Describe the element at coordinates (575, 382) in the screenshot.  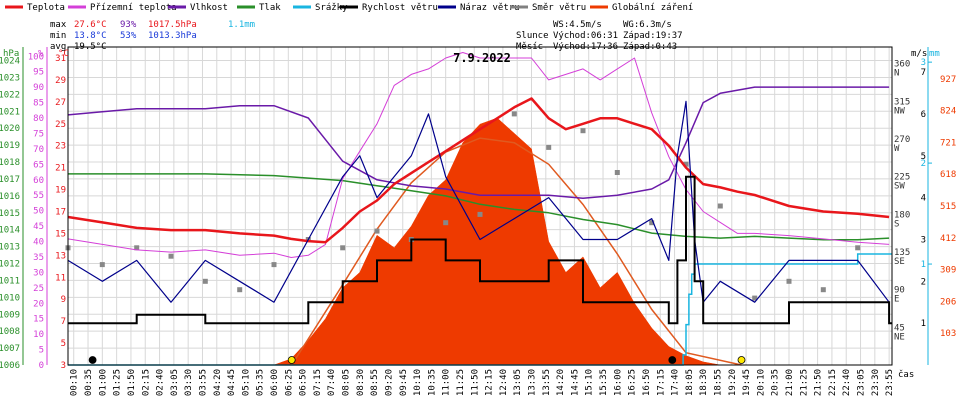
I see `time-tick-label: 14:45` at that location.